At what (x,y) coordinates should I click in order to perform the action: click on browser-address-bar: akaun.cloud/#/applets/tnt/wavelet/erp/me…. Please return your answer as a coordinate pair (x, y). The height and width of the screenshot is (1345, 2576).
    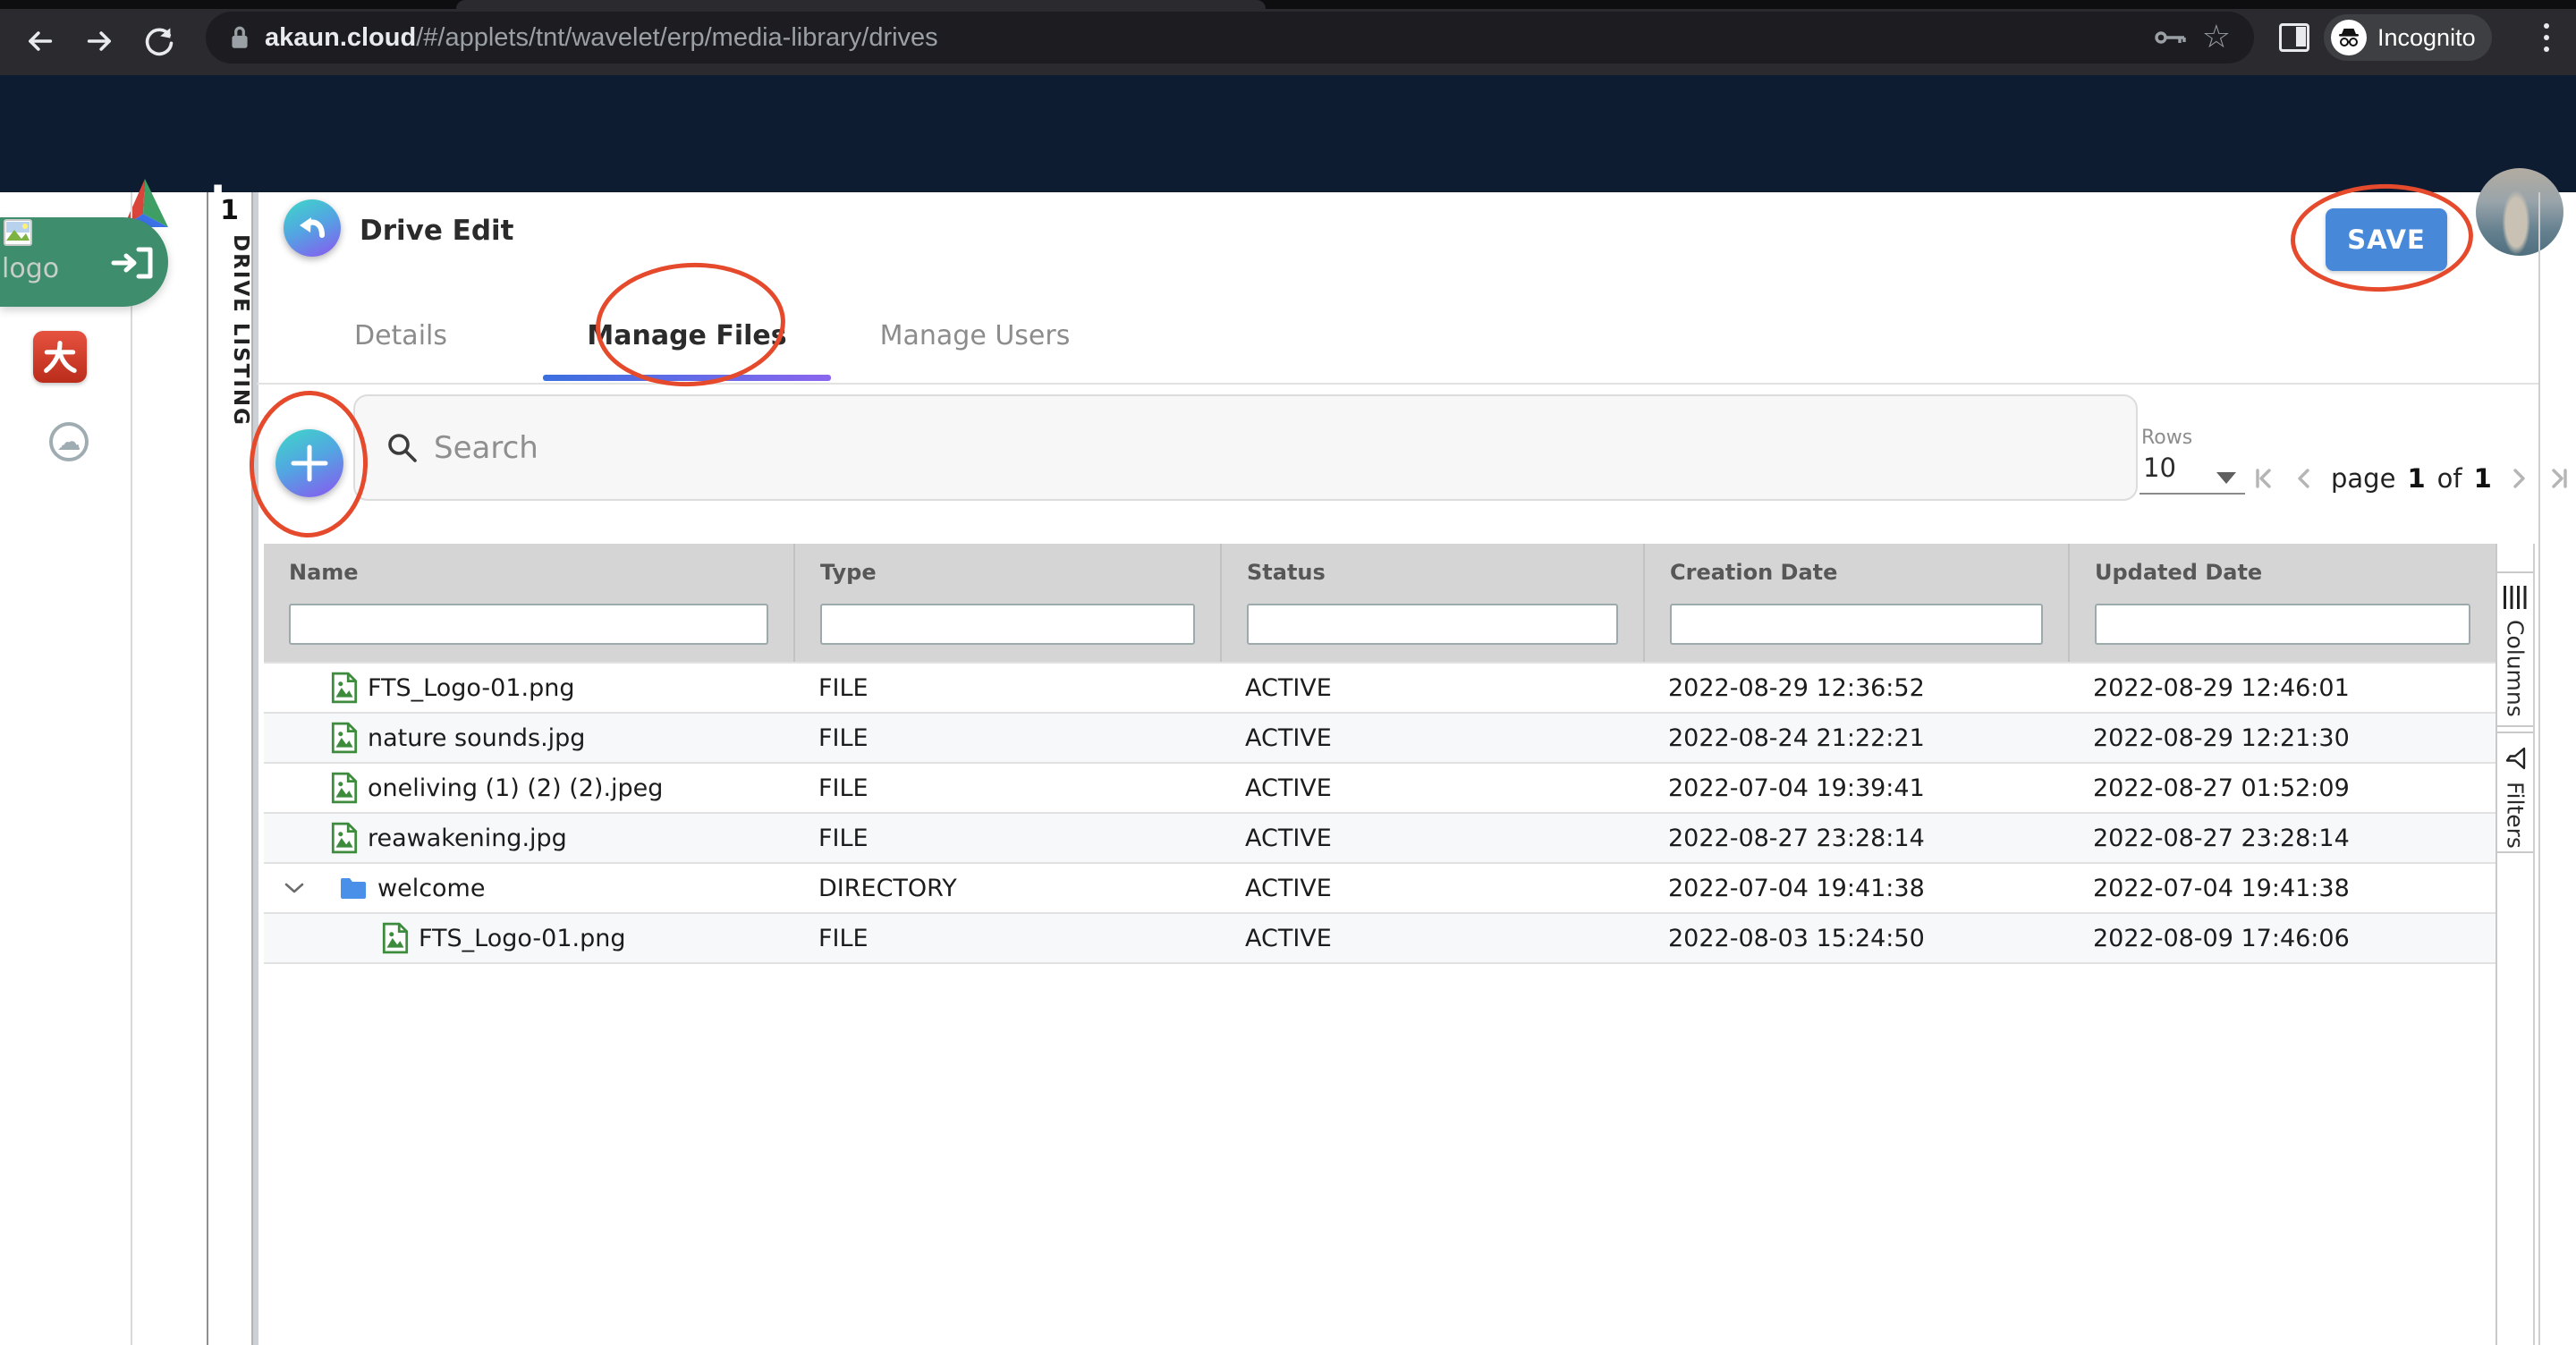
    Looking at the image, I should click on (1230, 37).